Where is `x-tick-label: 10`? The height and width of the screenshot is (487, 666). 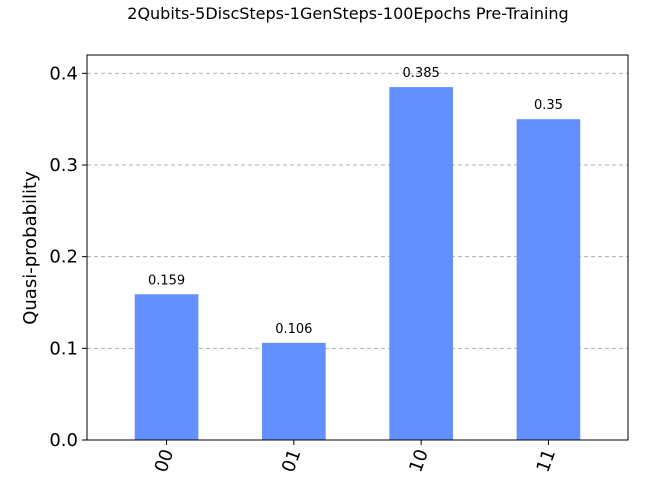
x-tick-label: 10 is located at coordinates (419, 461).